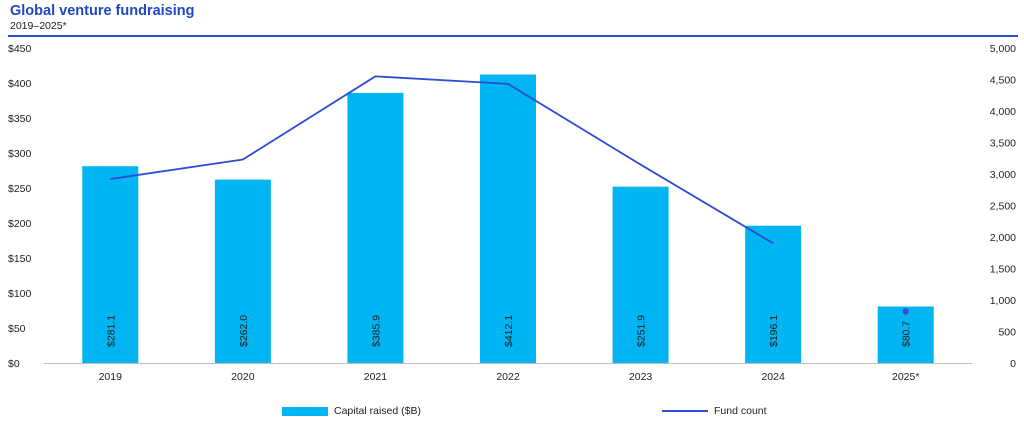  I want to click on y-left-tick-label: $300, so click(20, 154).